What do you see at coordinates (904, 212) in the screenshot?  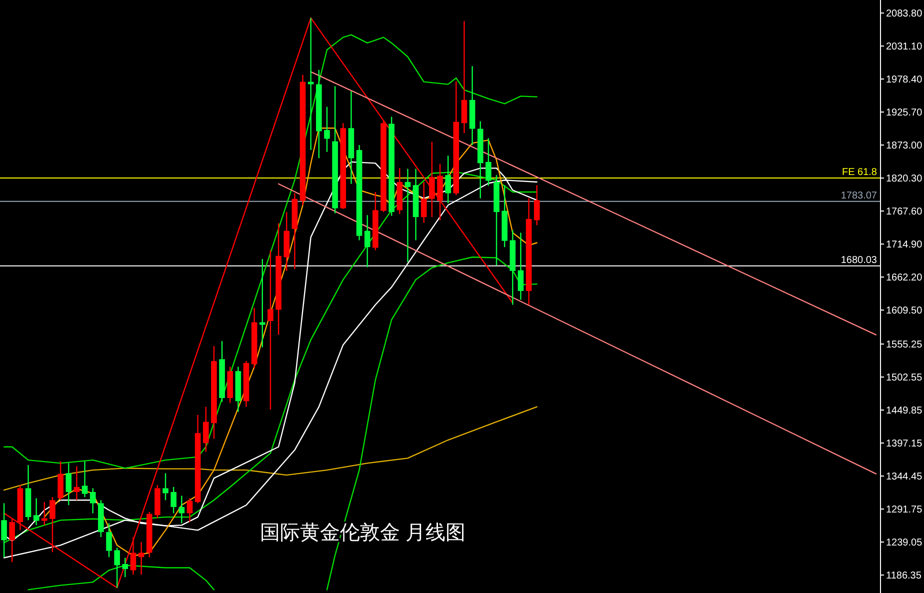 I see `y-tick-label: 1767.60` at bounding box center [904, 212].